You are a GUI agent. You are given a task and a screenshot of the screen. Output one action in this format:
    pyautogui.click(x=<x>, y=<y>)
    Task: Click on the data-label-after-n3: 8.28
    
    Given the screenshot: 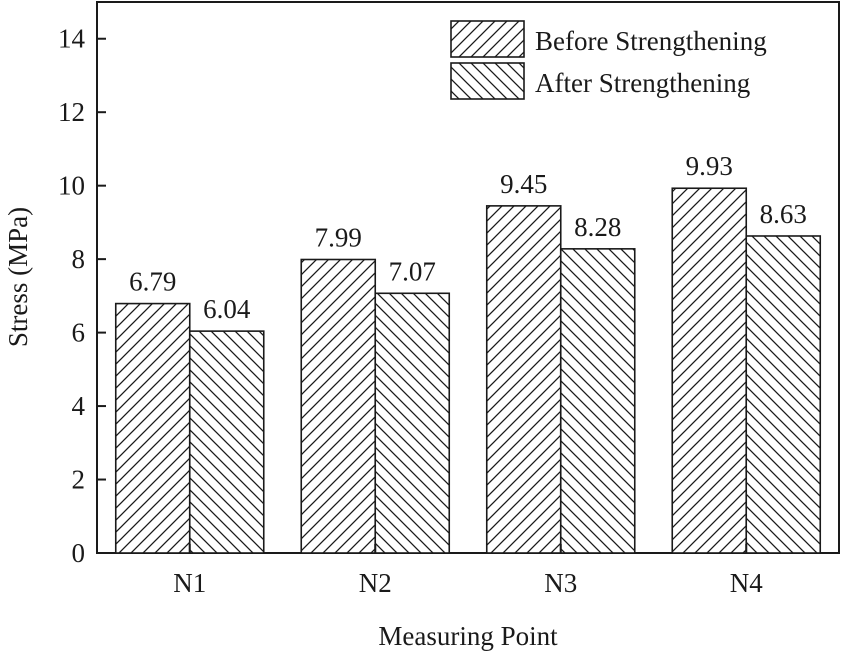 What is the action you would take?
    pyautogui.click(x=597, y=227)
    